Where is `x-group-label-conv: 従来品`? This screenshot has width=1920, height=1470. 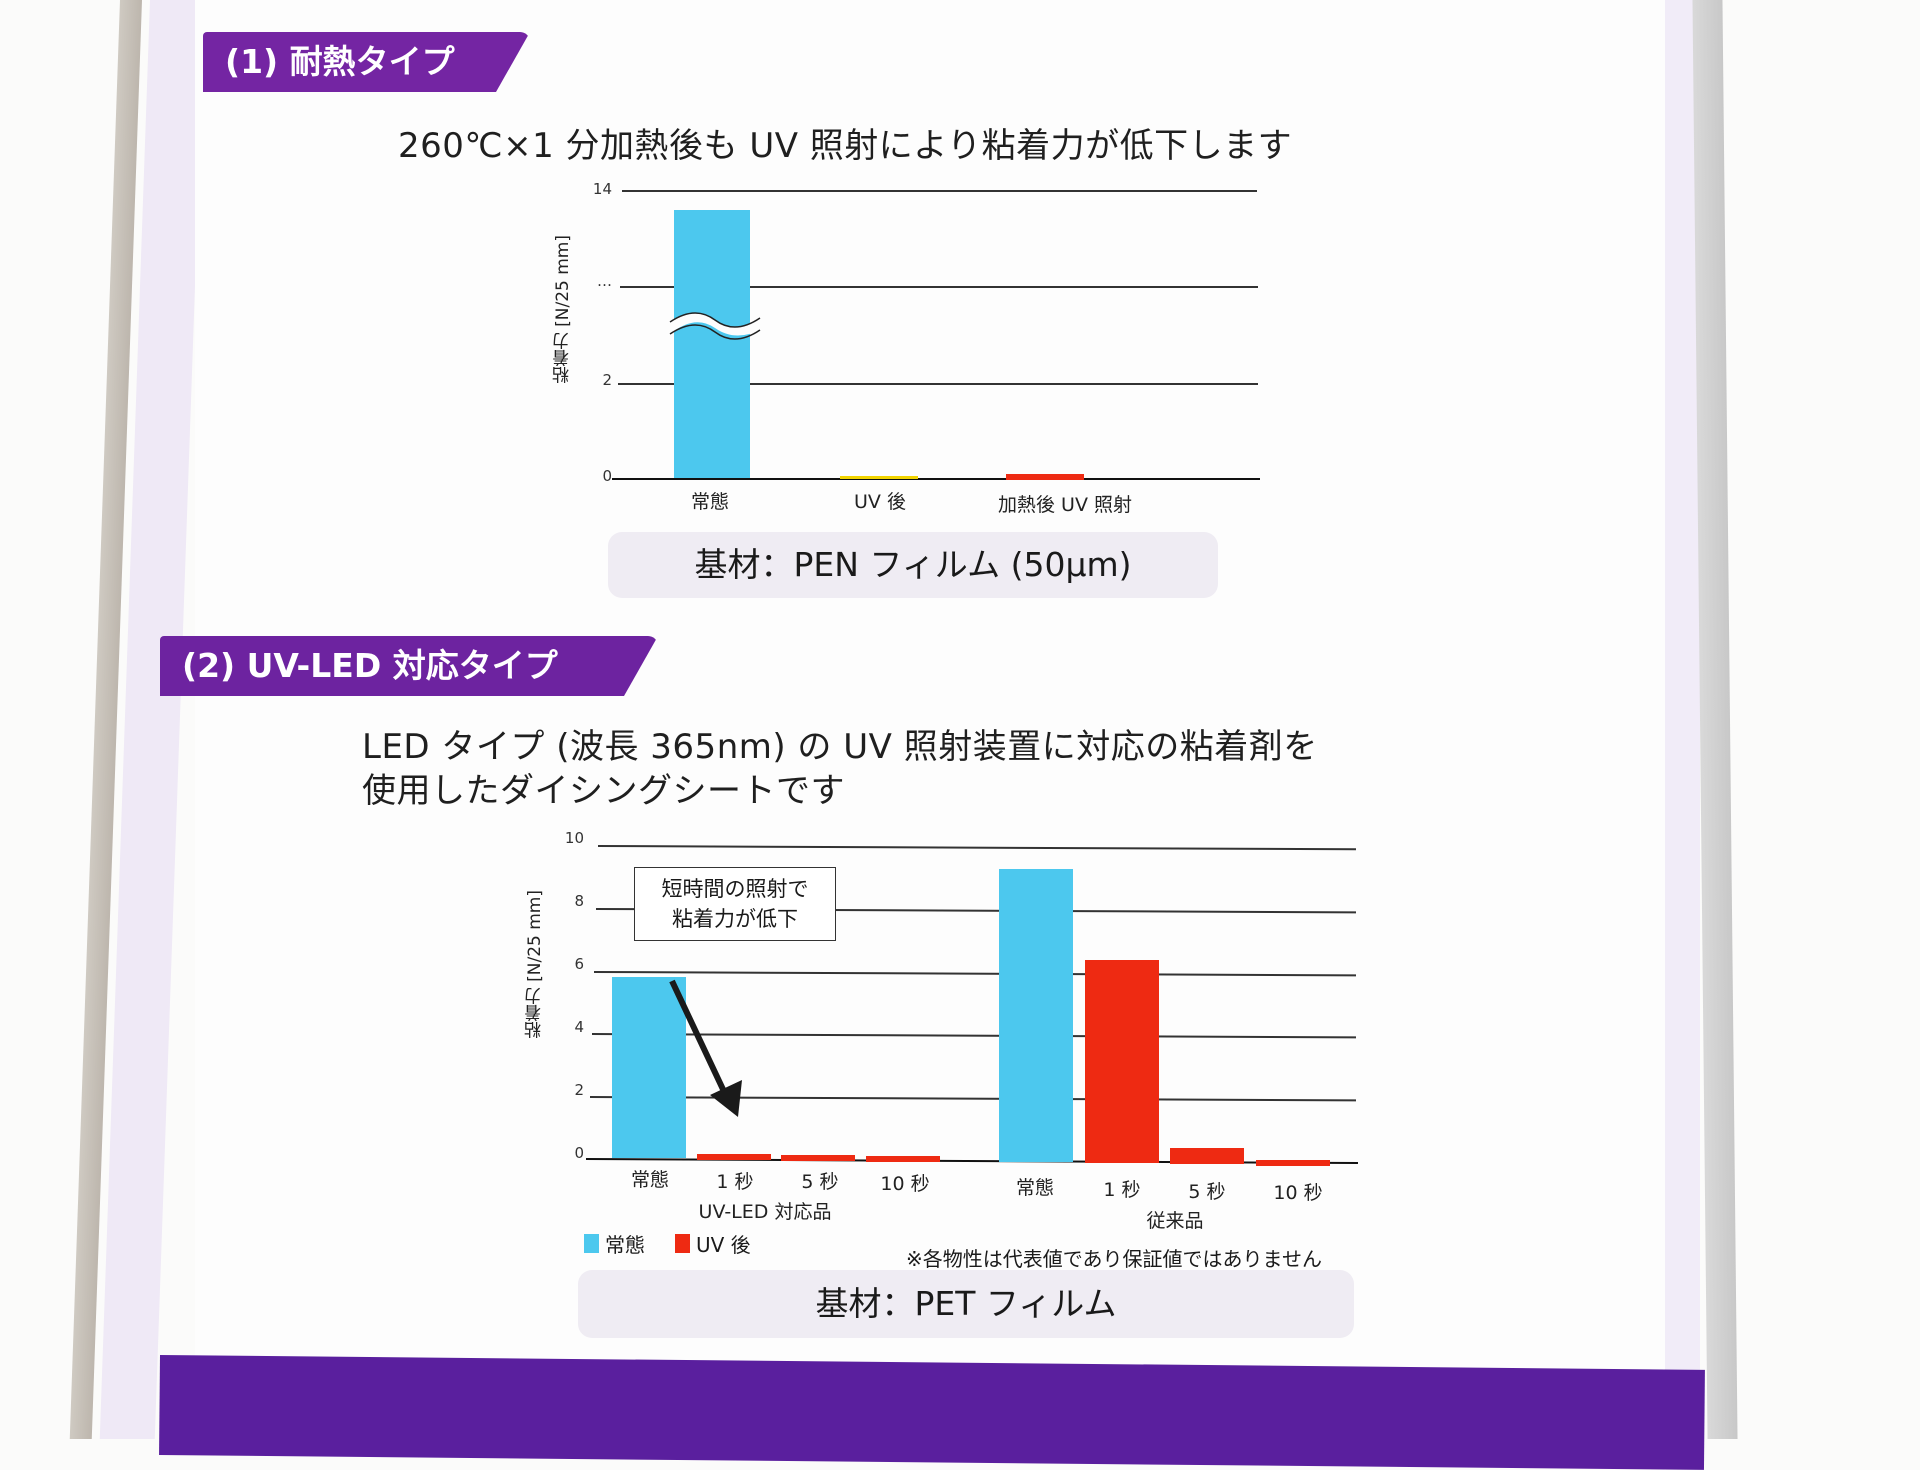 x-group-label-conv: 従来品 is located at coordinates (1175, 1221).